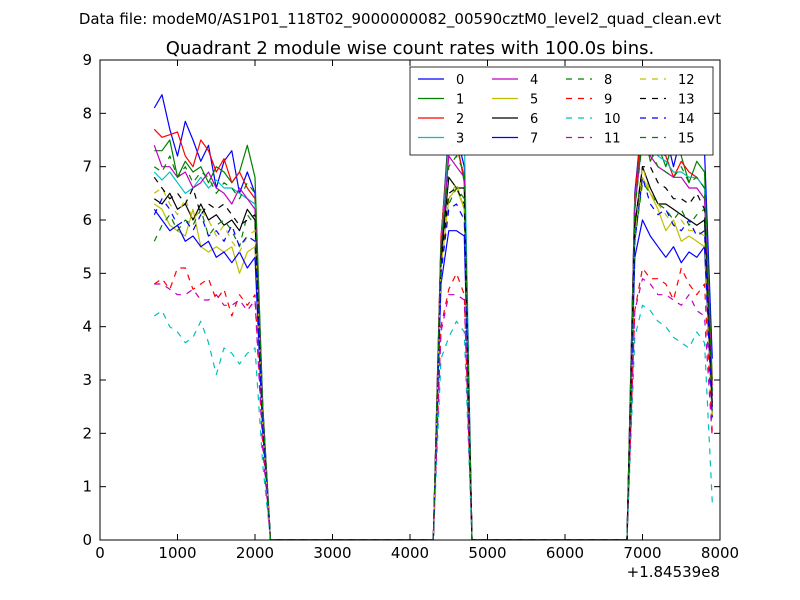 The height and width of the screenshot is (600, 800). I want to click on x-offset-label: +1.84539e8, so click(673, 572).